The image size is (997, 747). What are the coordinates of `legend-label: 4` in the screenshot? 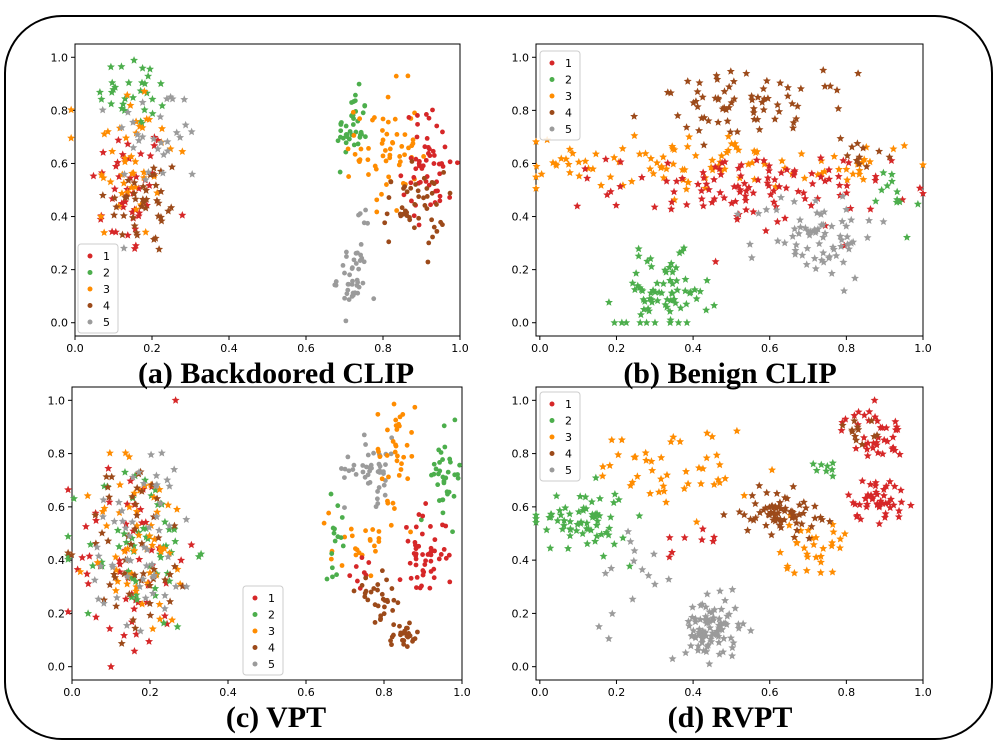 It's located at (106, 306).